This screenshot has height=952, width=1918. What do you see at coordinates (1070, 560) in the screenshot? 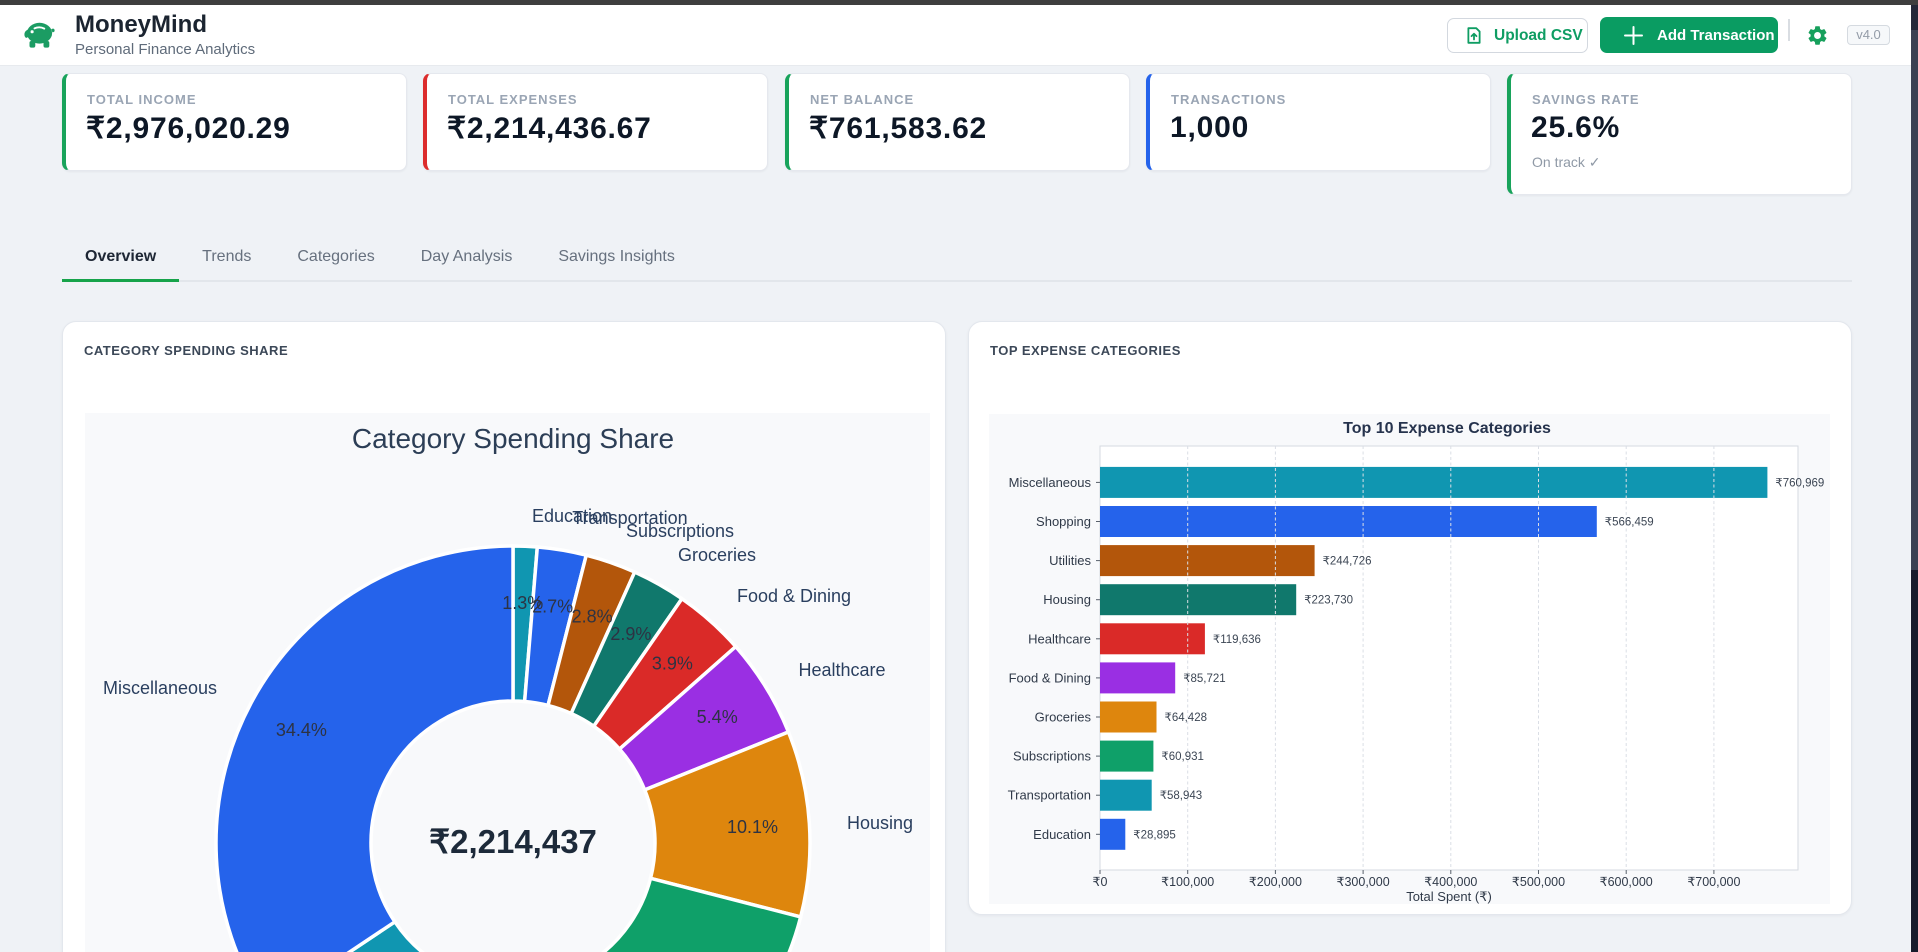
I see `svg-text: Utilities` at bounding box center [1070, 560].